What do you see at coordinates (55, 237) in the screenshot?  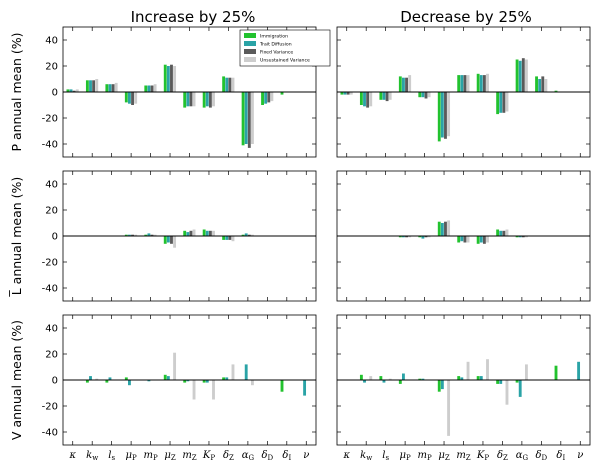 I see `y-tick-label: 0` at bounding box center [55, 237].